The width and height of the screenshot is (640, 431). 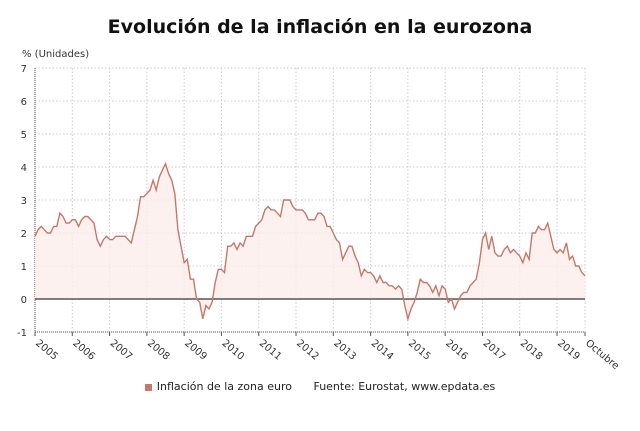 I want to click on x-tick-label: 2013, so click(x=344, y=350).